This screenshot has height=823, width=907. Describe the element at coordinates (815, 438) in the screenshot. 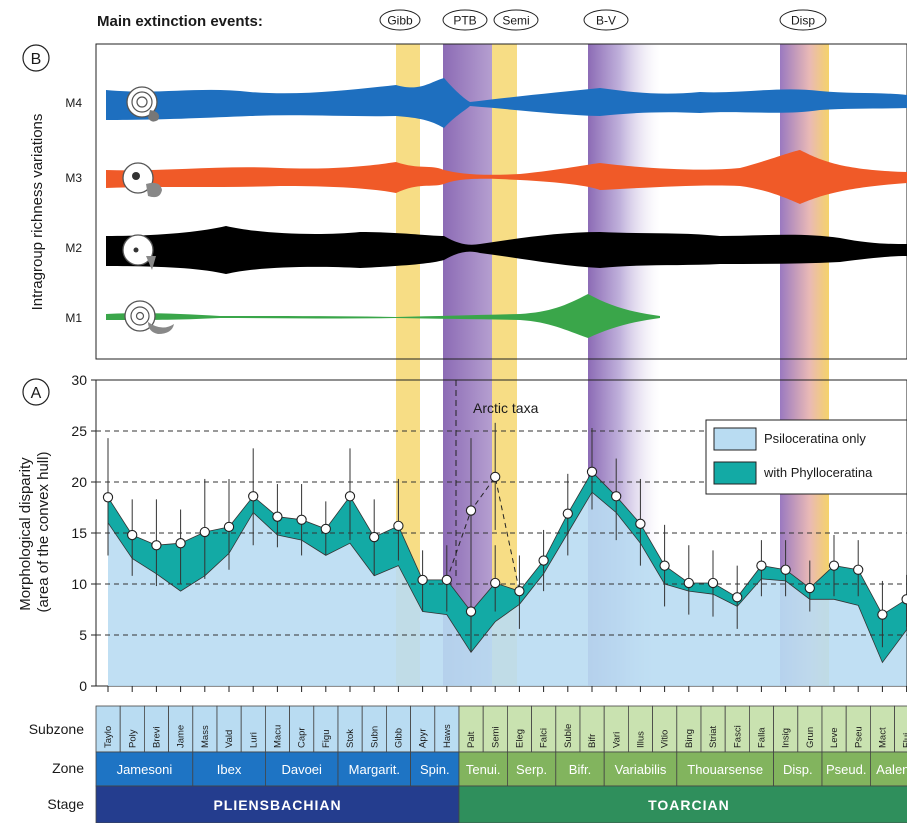

I see `legend-label-psiloceratina: Psiloceratina only` at that location.